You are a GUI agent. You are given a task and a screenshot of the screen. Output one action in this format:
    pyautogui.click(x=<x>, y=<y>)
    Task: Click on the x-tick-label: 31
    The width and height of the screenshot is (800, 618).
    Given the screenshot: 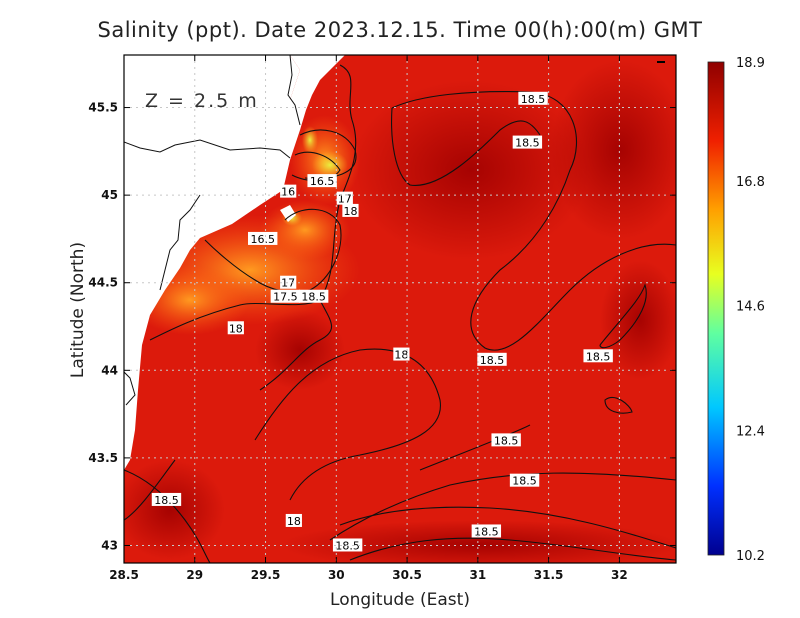 What is the action you would take?
    pyautogui.click(x=477, y=575)
    